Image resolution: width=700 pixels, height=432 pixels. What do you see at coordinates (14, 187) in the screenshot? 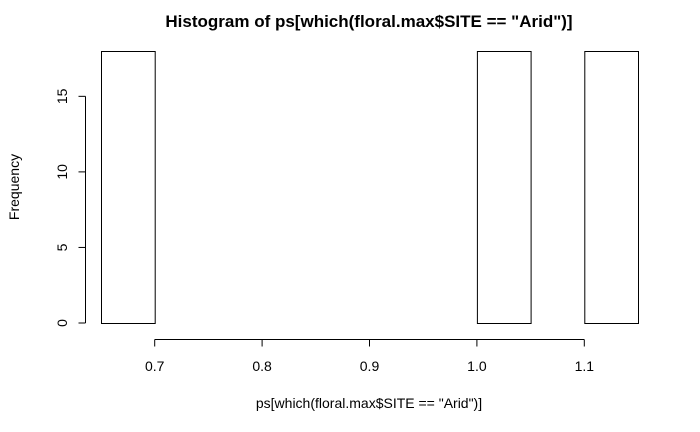
I see `y-axis-label: Frequency` at bounding box center [14, 187].